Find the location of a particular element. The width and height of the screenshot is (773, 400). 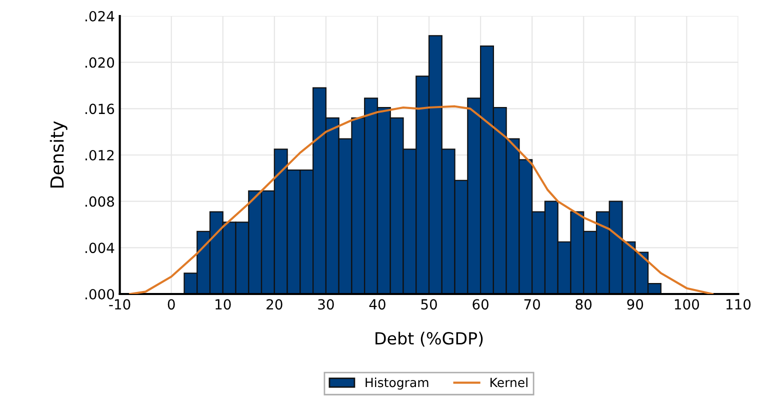

x-tick-label: 100 is located at coordinates (687, 304).